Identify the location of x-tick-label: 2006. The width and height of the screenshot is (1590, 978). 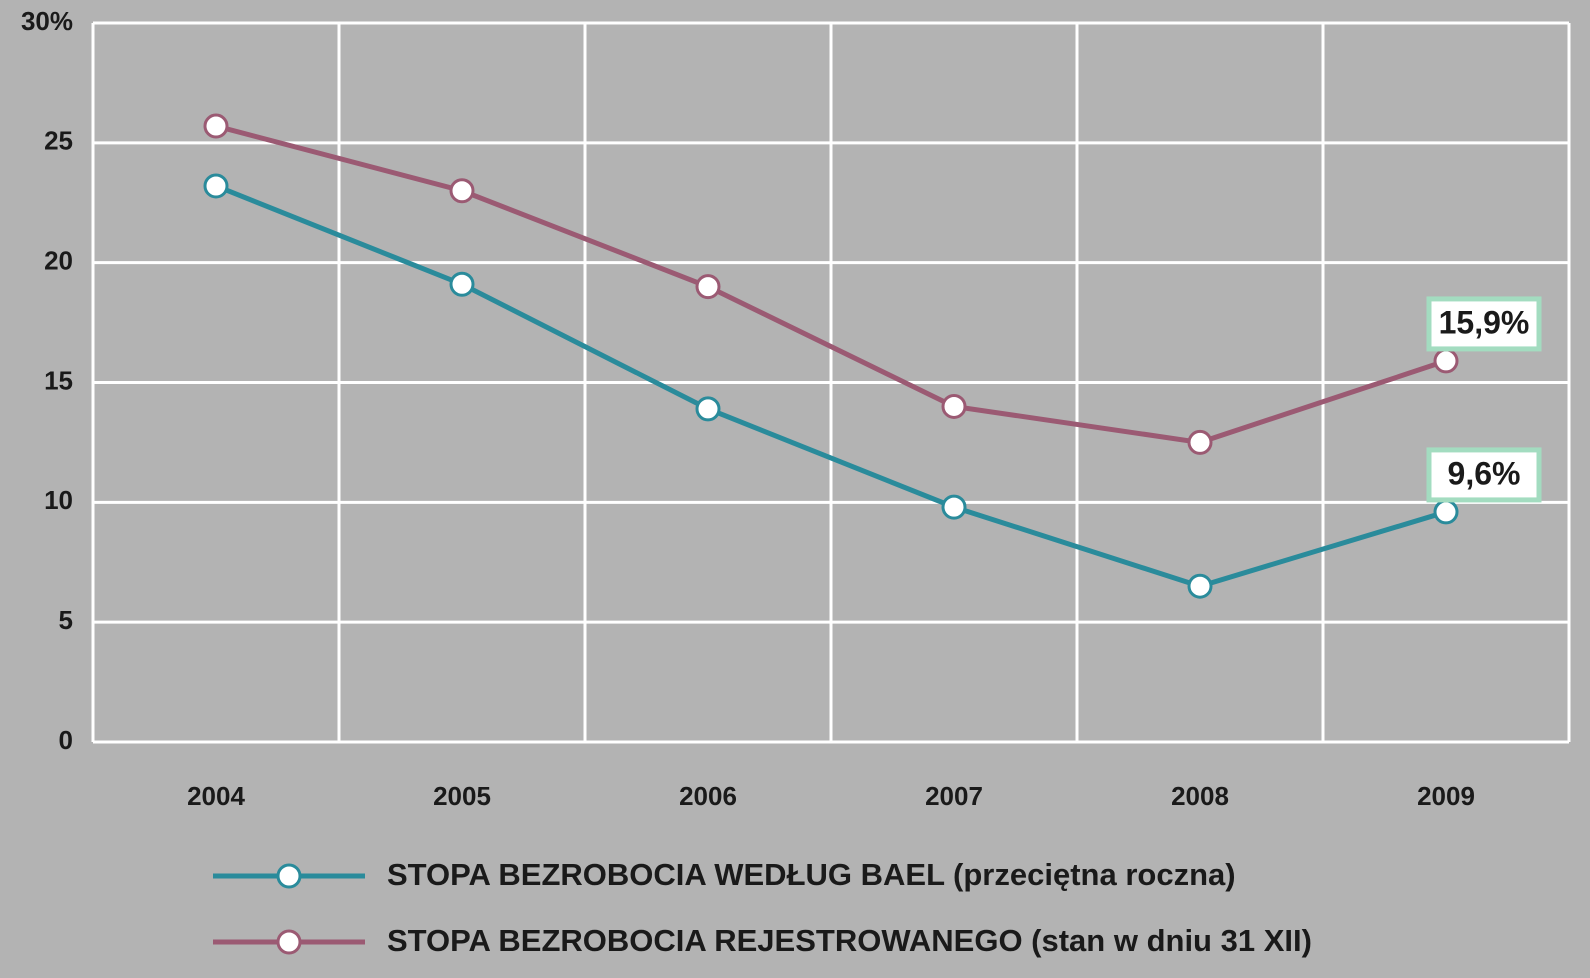
(708, 796).